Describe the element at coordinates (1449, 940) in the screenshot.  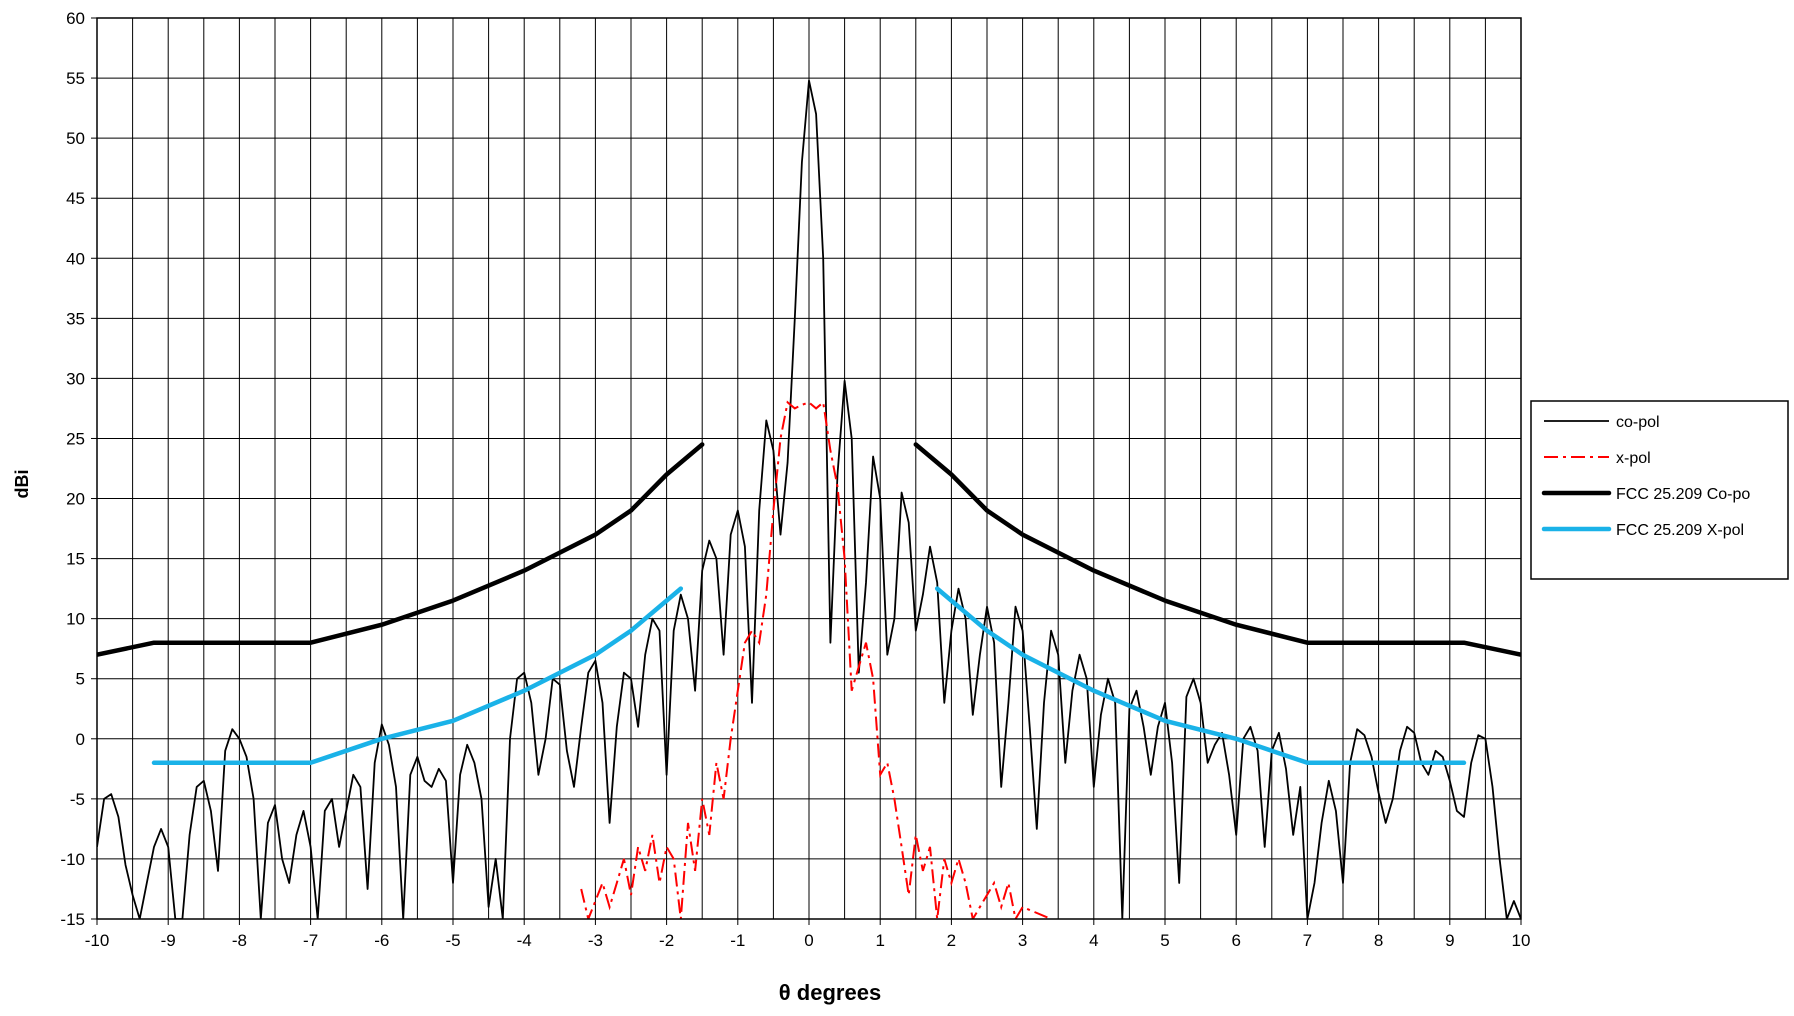
I see `x-tick-label: 9` at that location.